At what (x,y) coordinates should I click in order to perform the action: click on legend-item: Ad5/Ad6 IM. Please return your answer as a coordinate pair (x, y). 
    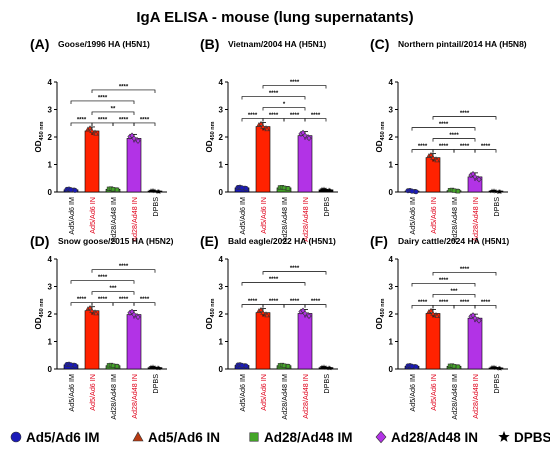
    Looking at the image, I should click on (55, 437).